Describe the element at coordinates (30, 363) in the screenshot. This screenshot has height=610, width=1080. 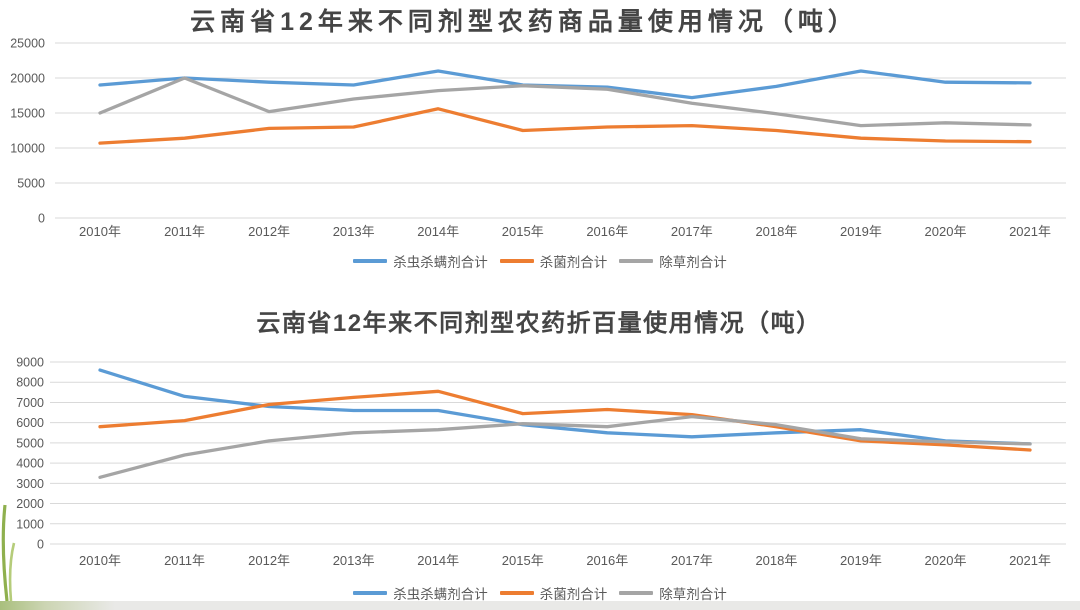
I see `y-axis-tick-label: 9000` at that location.